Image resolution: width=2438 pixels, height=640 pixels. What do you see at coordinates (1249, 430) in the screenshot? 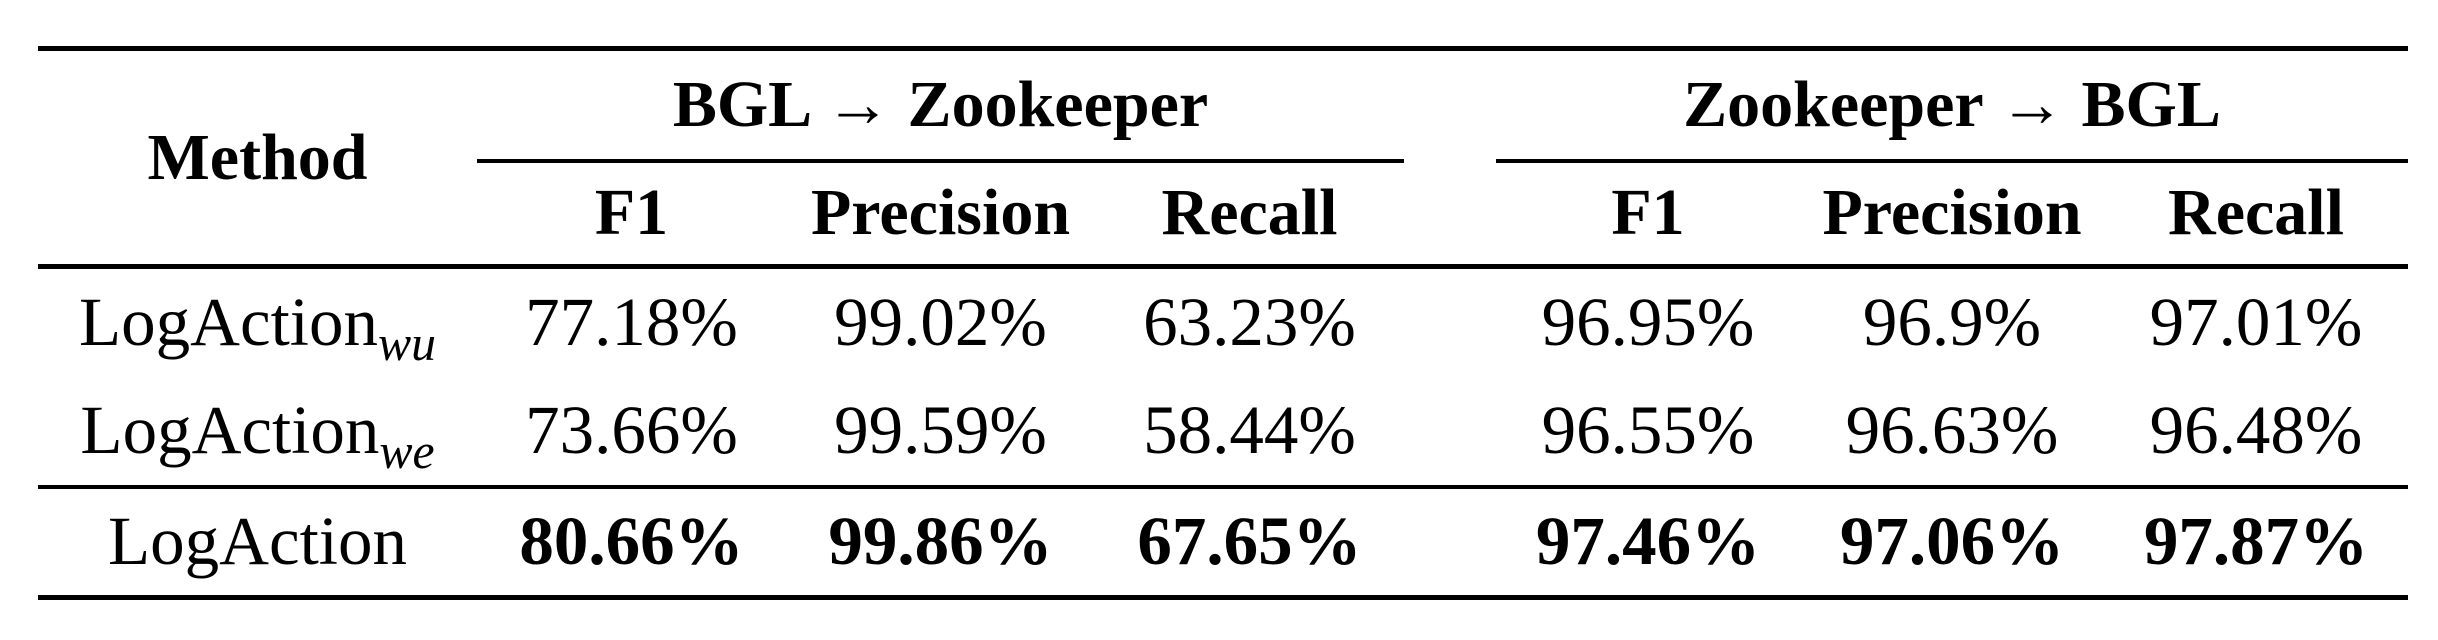
I see `cell-bgl-zk-recall: 58.44%` at bounding box center [1249, 430].